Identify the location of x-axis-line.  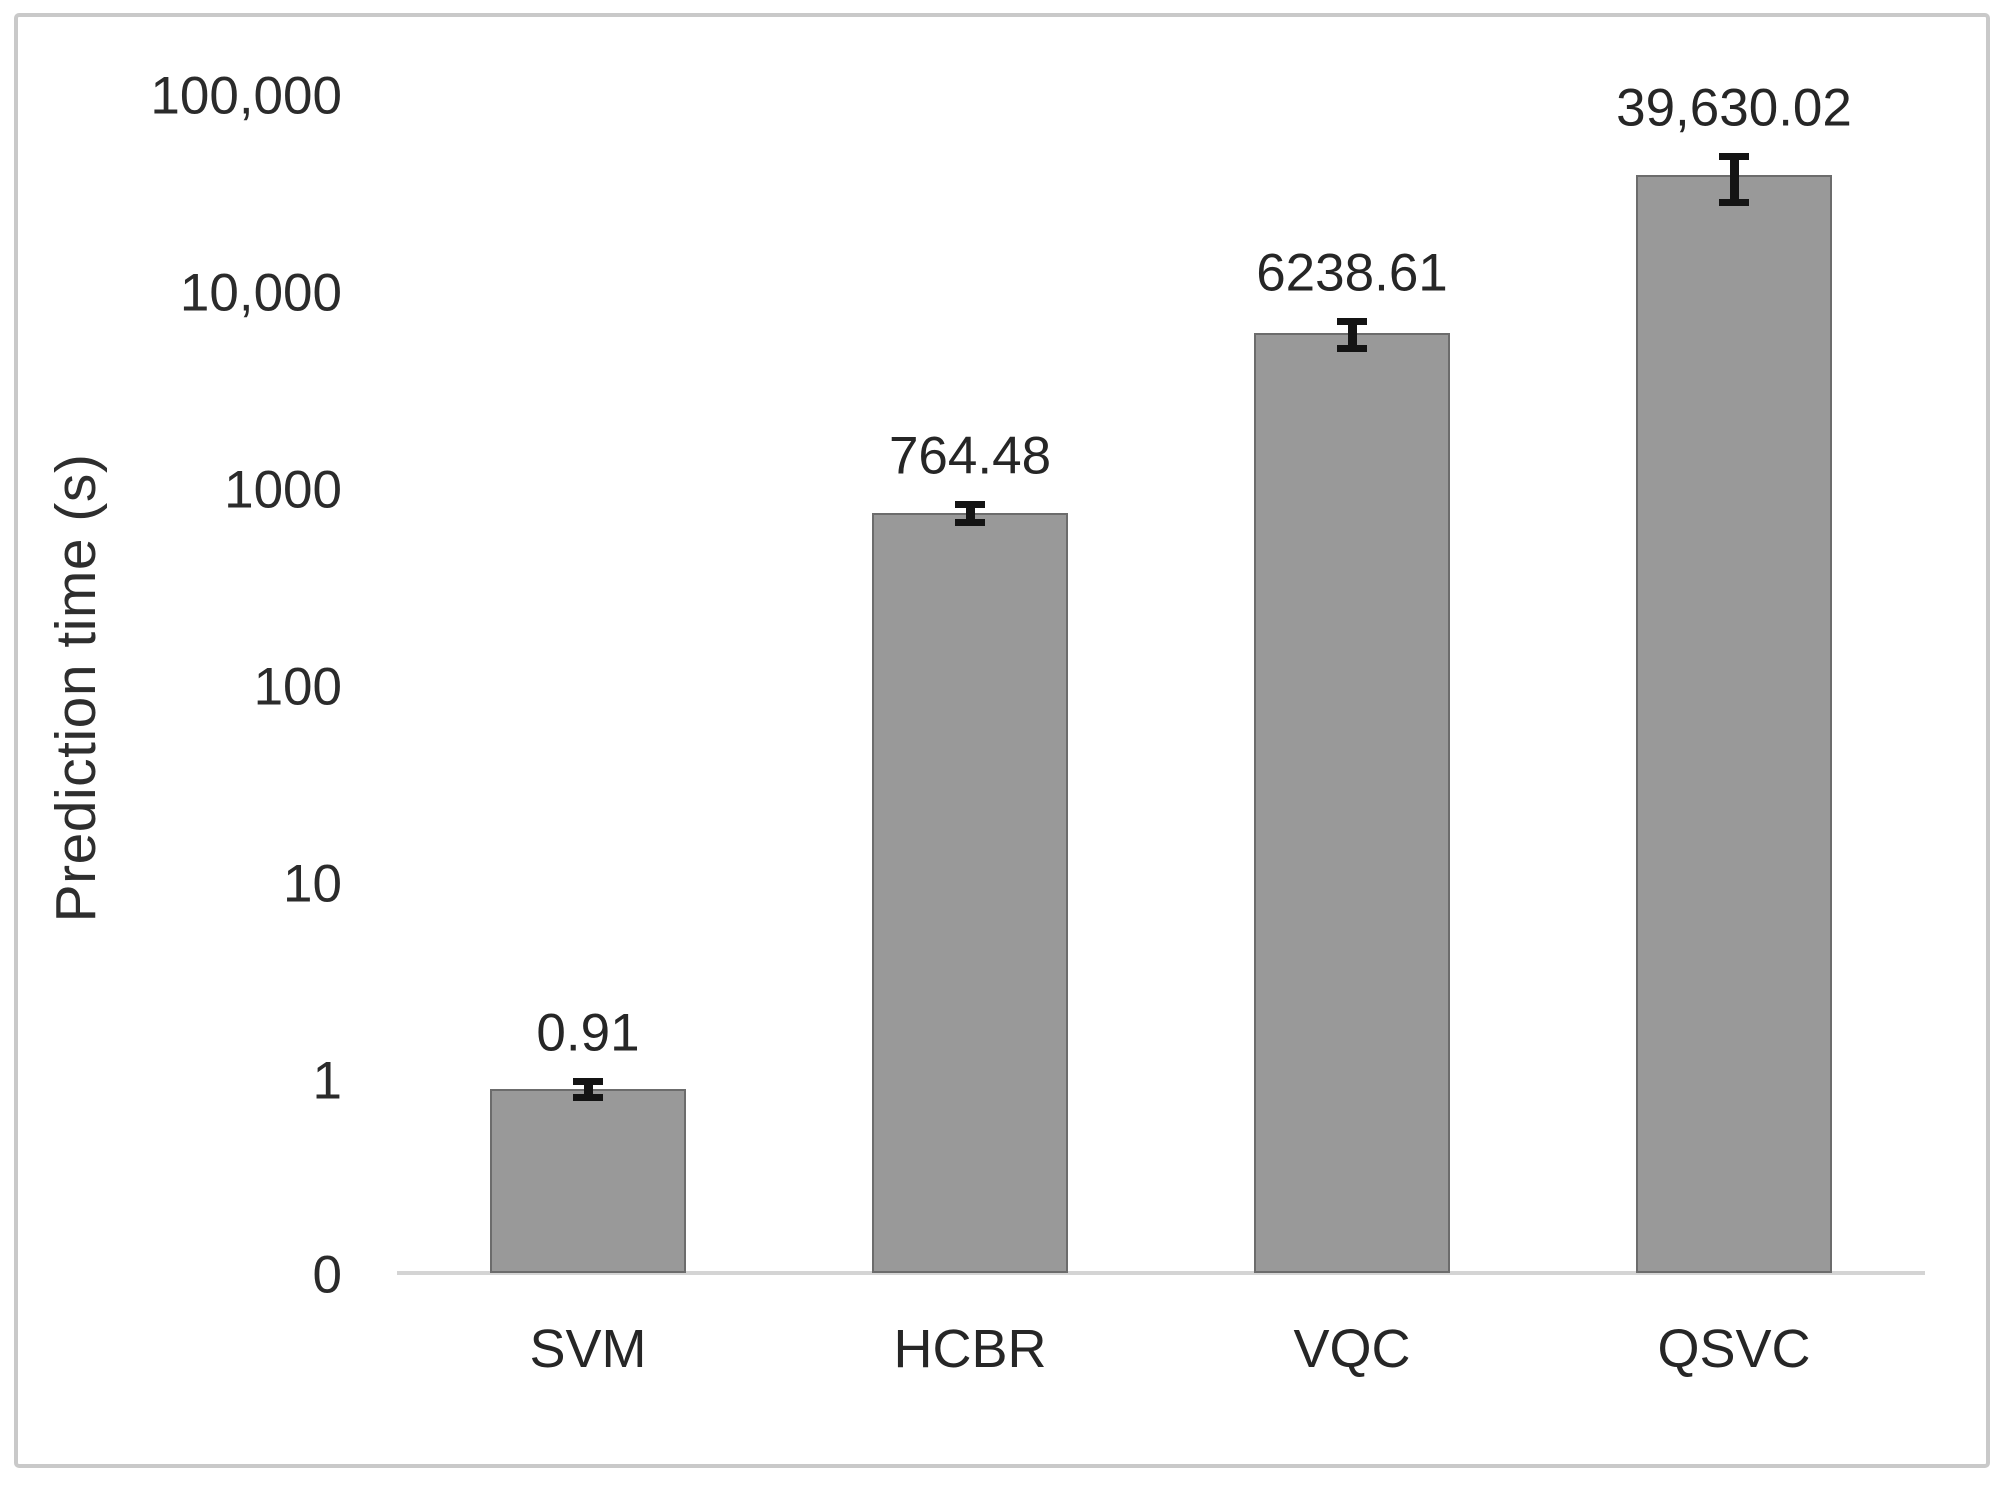
(1161, 1273).